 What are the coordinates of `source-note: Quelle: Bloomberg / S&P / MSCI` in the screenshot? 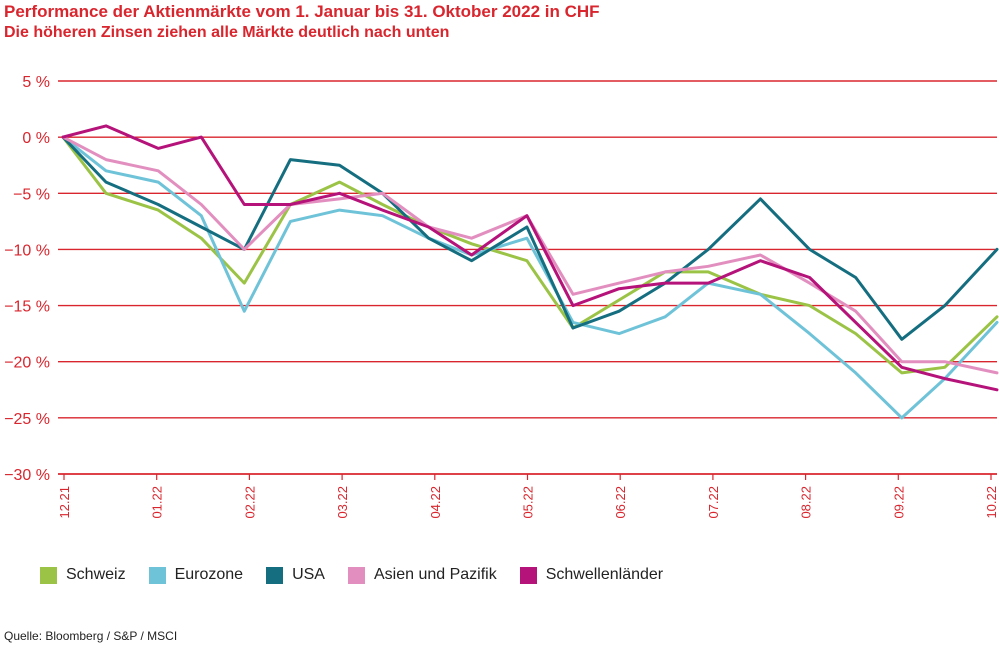 It's located at (91, 636).